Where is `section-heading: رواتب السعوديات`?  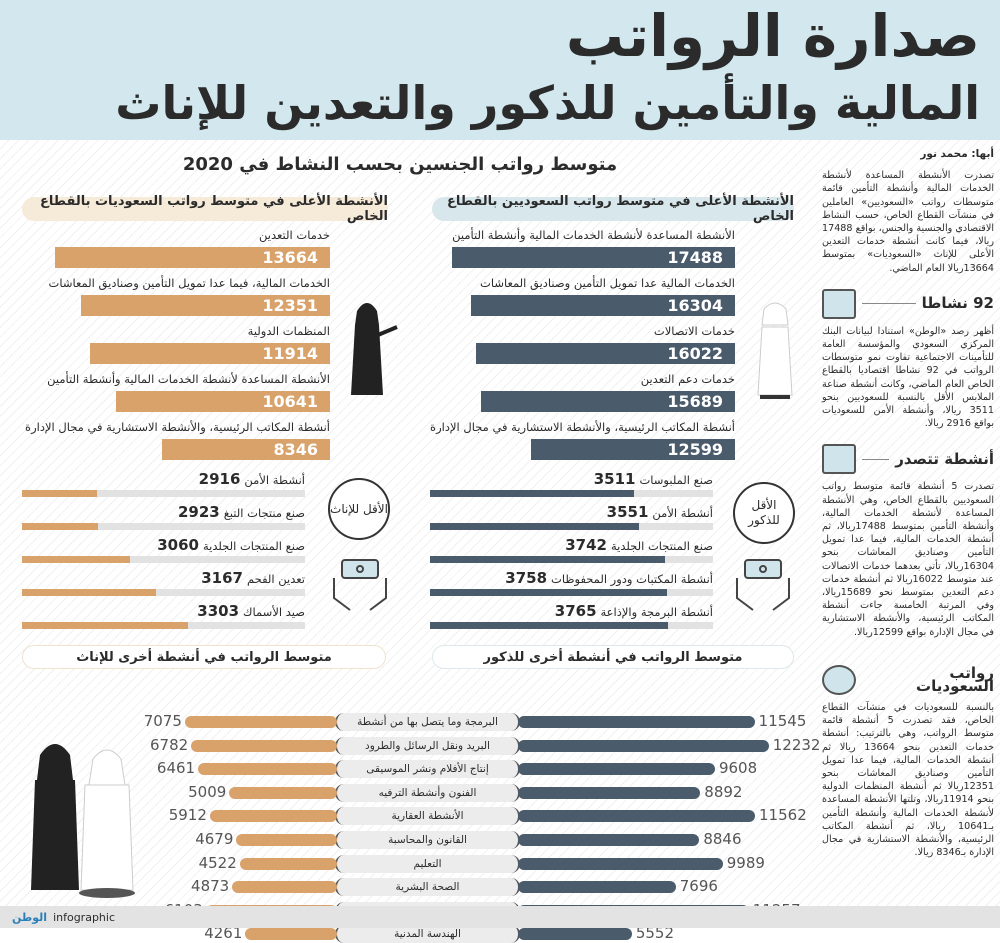 section-heading: رواتب السعوديات is located at coordinates (908, 679).